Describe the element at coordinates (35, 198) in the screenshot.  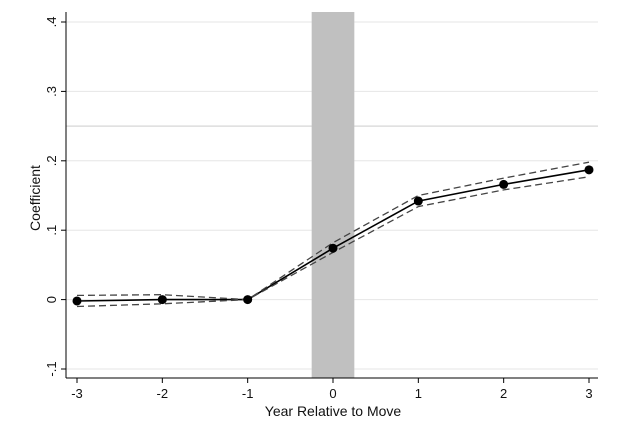
I see `y-axis-title: Coefficient` at that location.